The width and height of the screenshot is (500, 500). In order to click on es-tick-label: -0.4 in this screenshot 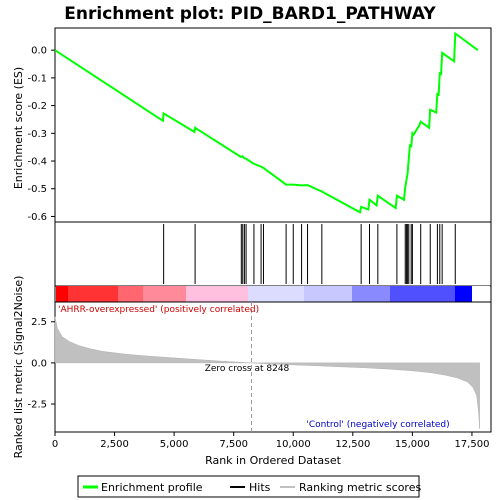, I will do `click(37, 162)`.